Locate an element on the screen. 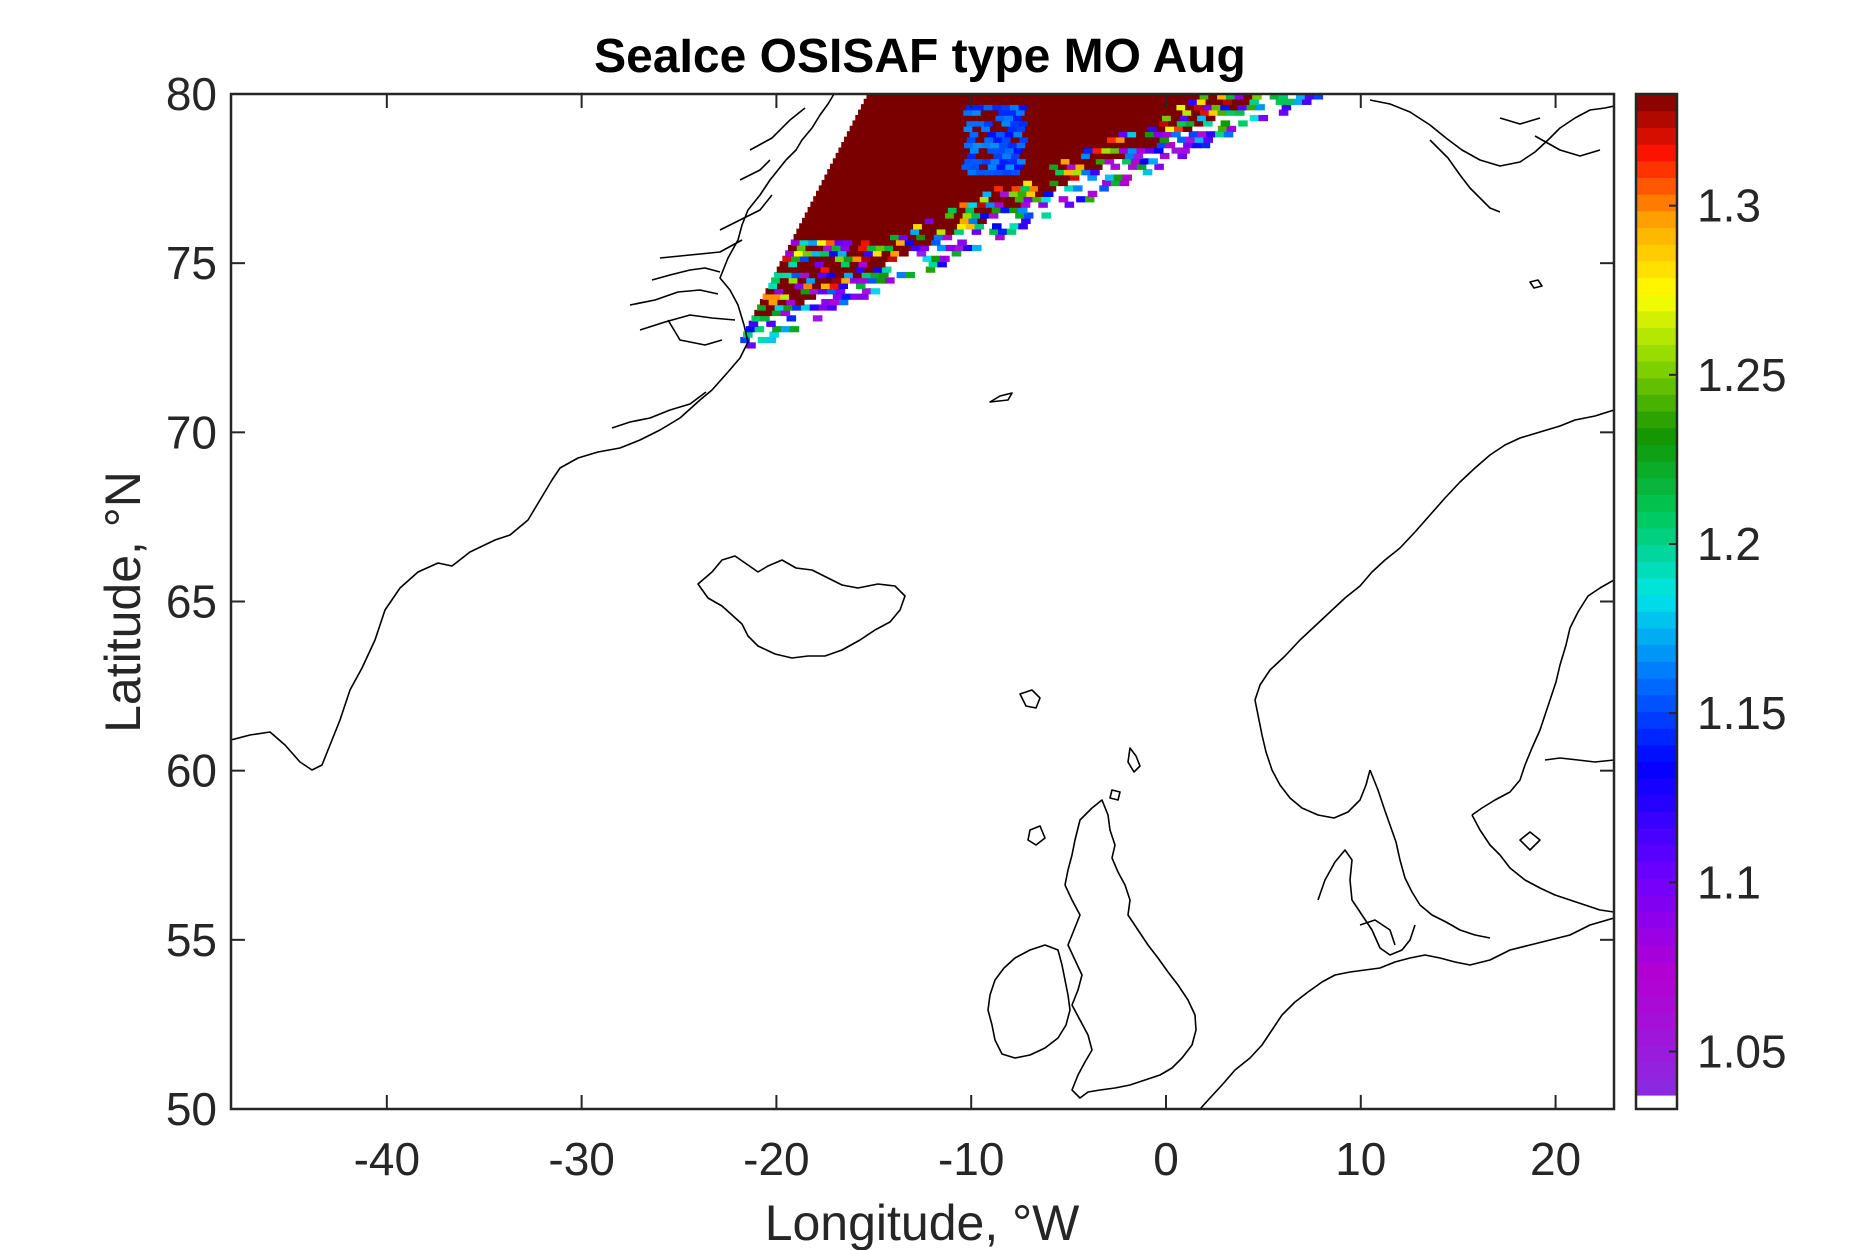 The image size is (1875, 1250). colorbar-tick-label: 1.3 is located at coordinates (1729, 206).